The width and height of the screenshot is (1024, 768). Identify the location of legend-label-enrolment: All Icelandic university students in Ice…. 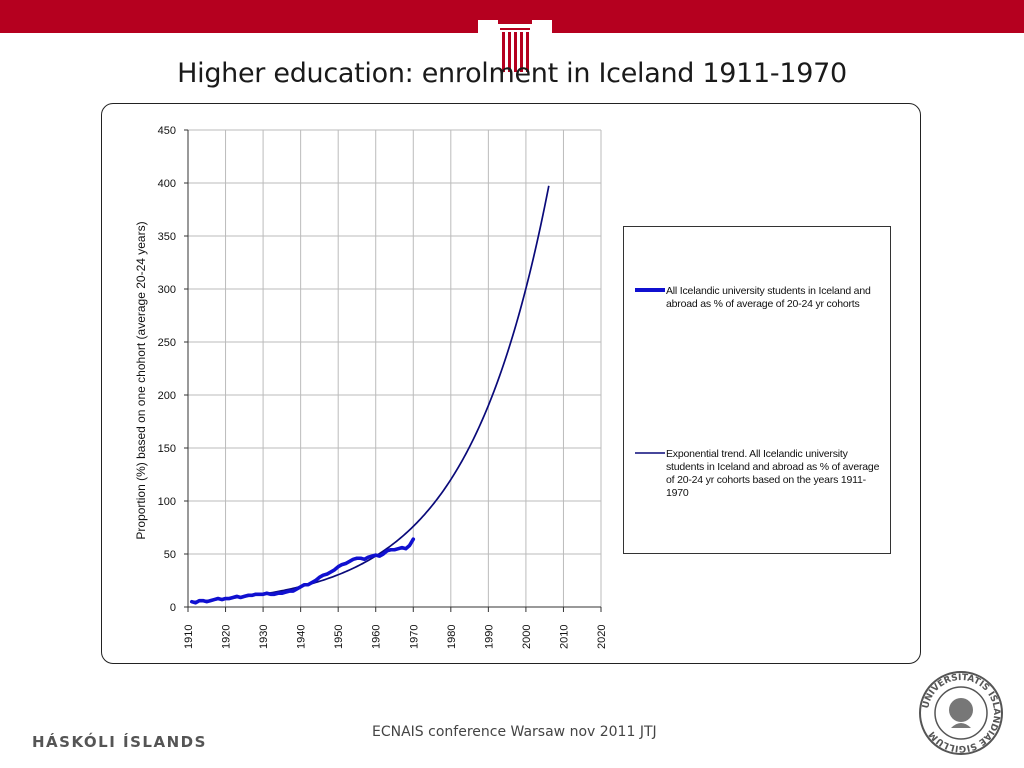
(768, 297).